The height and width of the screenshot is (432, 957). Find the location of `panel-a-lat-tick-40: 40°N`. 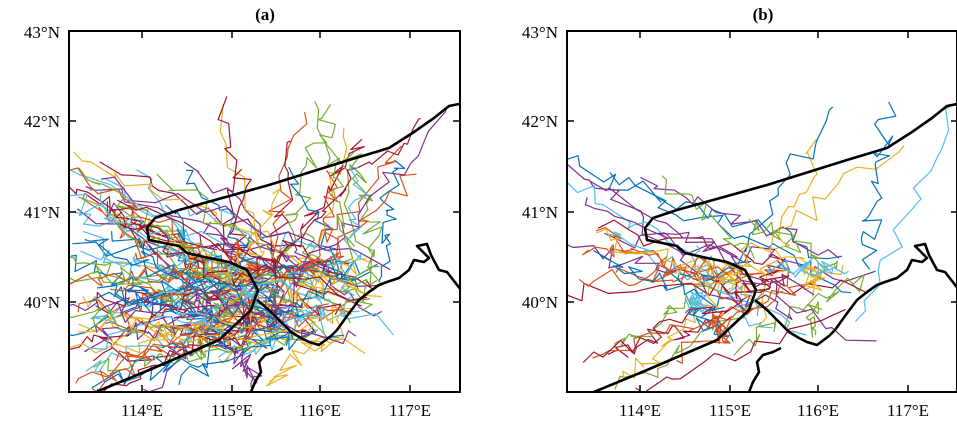

panel-a-lat-tick-40: 40°N is located at coordinates (42, 302).